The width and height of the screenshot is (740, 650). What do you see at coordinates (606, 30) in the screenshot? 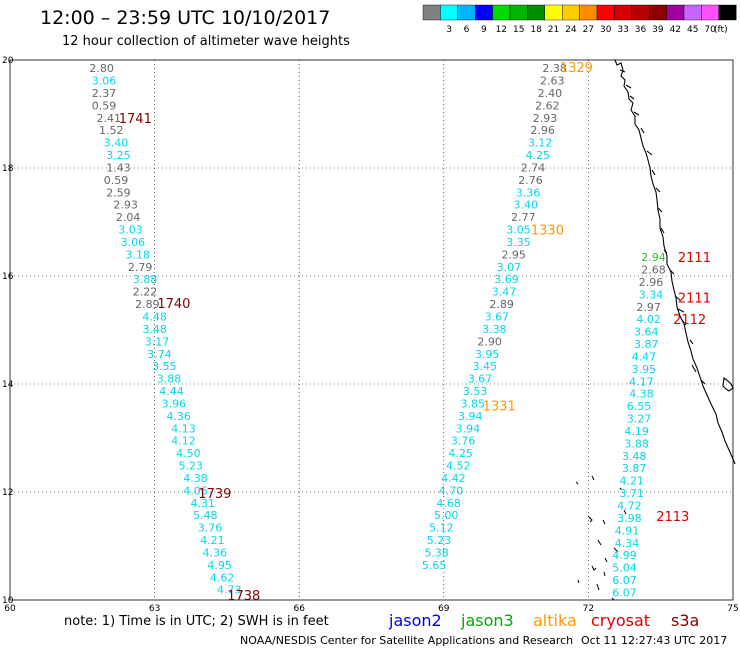
I see `colorbar-label: 30` at bounding box center [606, 30].